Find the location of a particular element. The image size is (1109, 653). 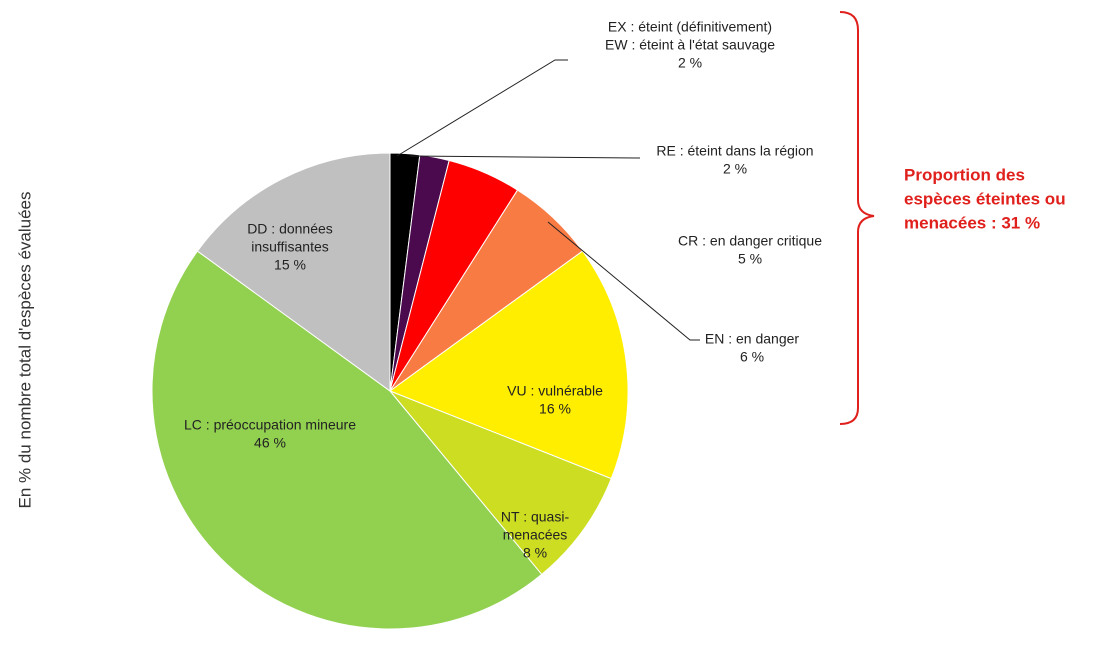

slice-label: CR : en danger critique is located at coordinates (750, 241).